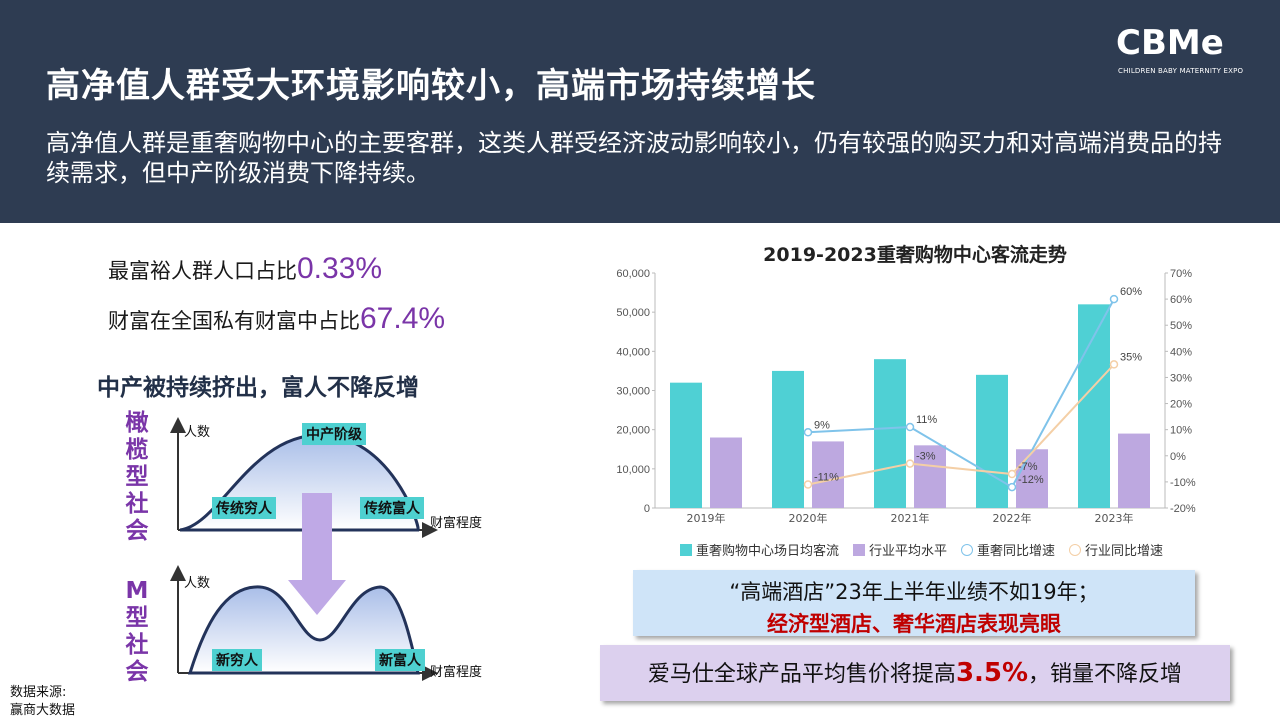 The height and width of the screenshot is (726, 1280). I want to click on y-right-tick-label: 40%, so click(1181, 352).